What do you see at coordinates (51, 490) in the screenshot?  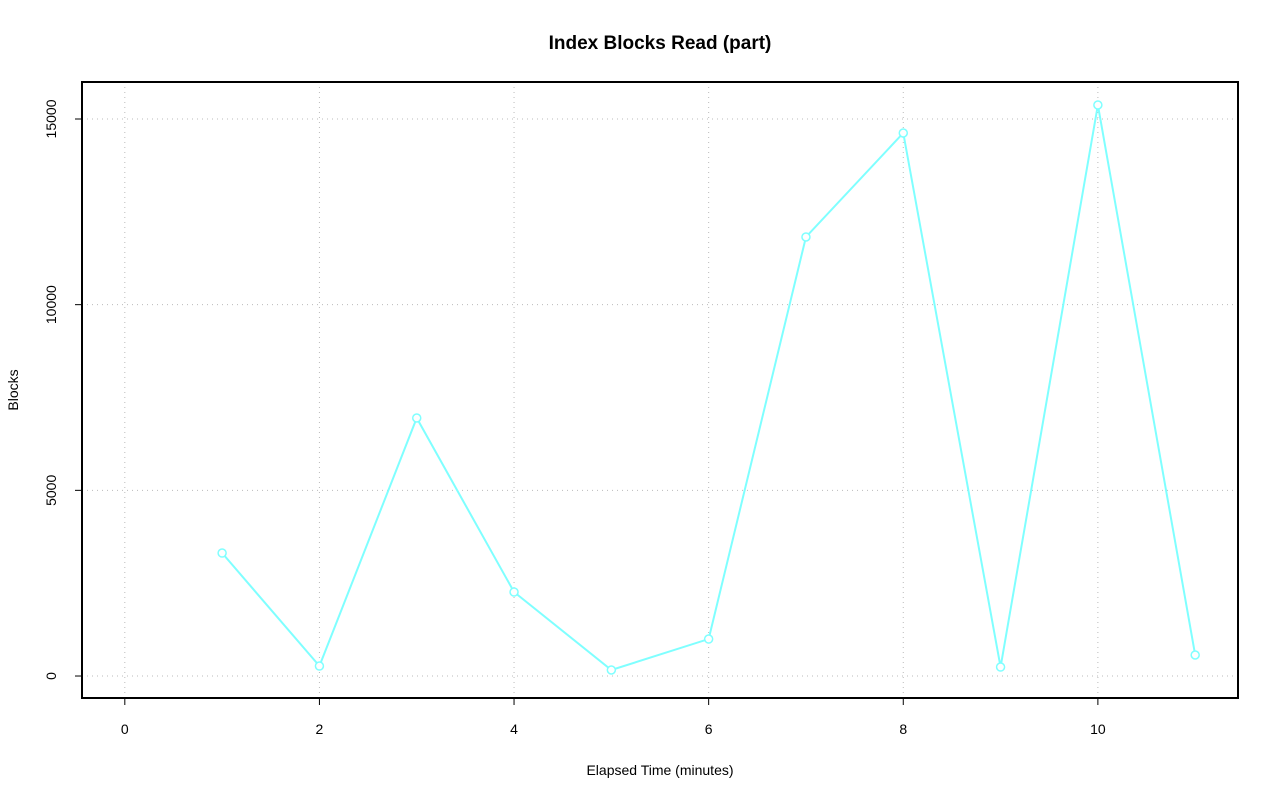 I see `y-tick-label: 5000` at bounding box center [51, 490].